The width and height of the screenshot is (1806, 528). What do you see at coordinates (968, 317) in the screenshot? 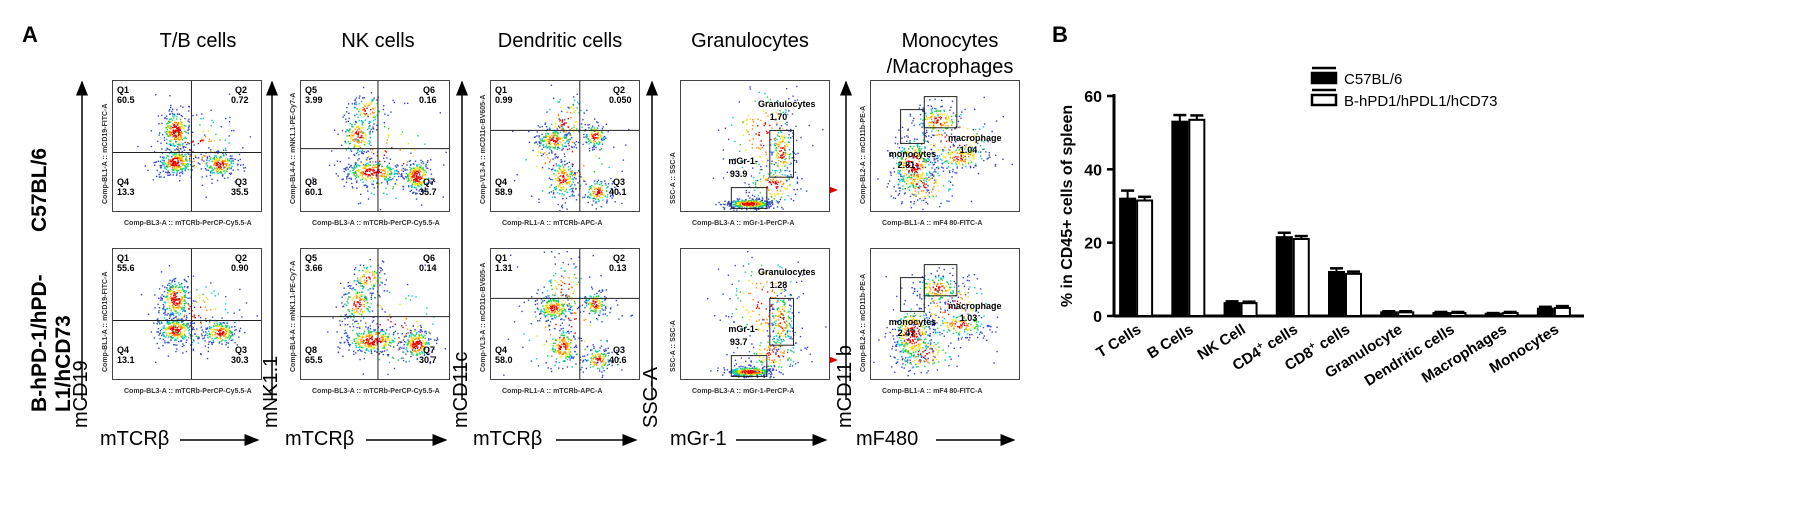
I see `gate-value: 1.03` at bounding box center [968, 317].